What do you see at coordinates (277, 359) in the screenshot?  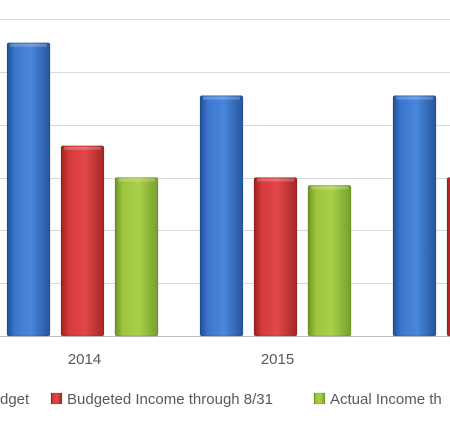 I see `x-tick-label-1: 2015` at bounding box center [277, 359].